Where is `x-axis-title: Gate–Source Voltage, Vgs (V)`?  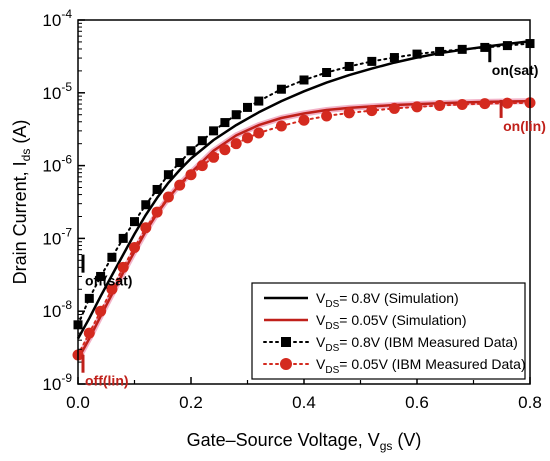
x-axis-title: Gate–Source Voltage, Vgs (V) is located at coordinates (304, 441).